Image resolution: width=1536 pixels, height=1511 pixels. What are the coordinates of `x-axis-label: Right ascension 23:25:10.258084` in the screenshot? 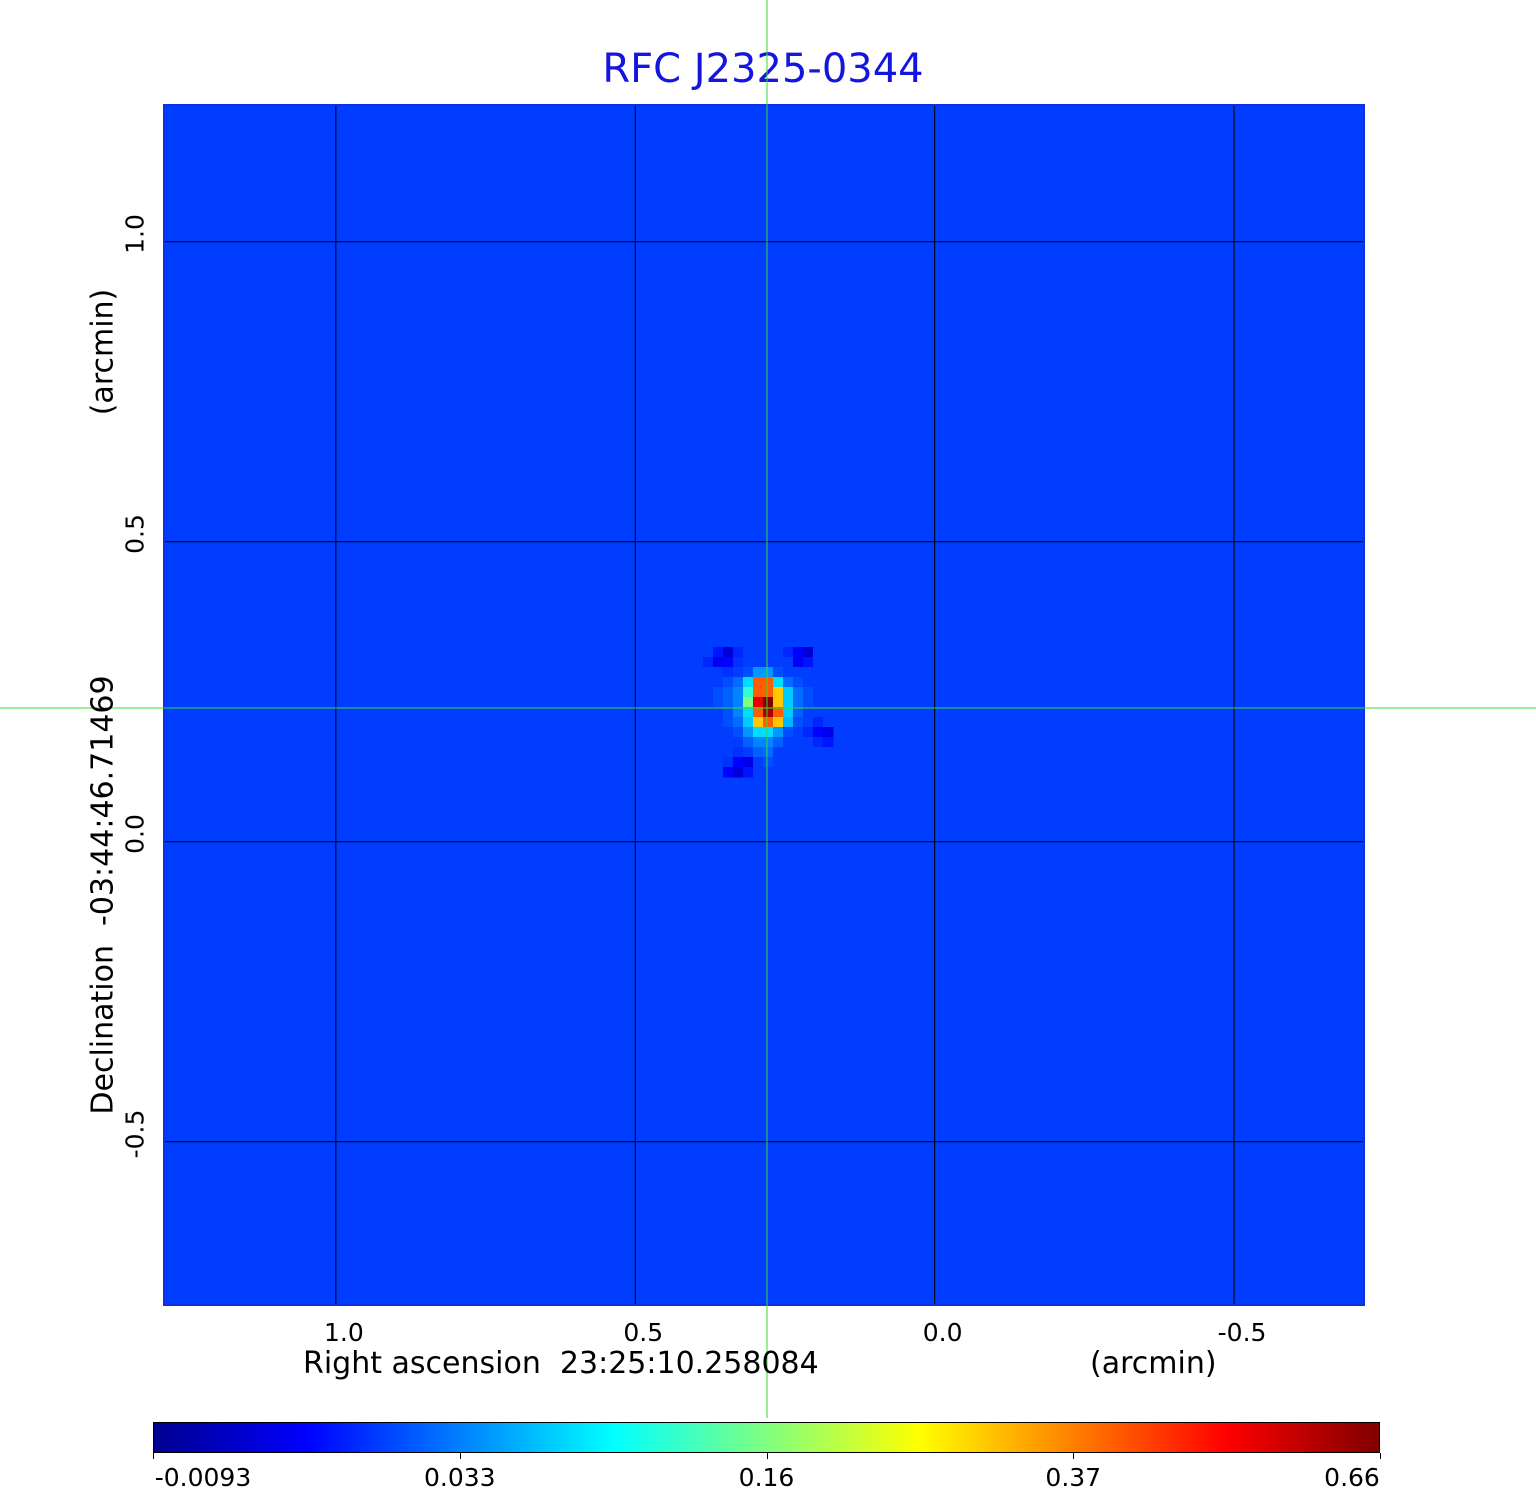 It's located at (561, 1363).